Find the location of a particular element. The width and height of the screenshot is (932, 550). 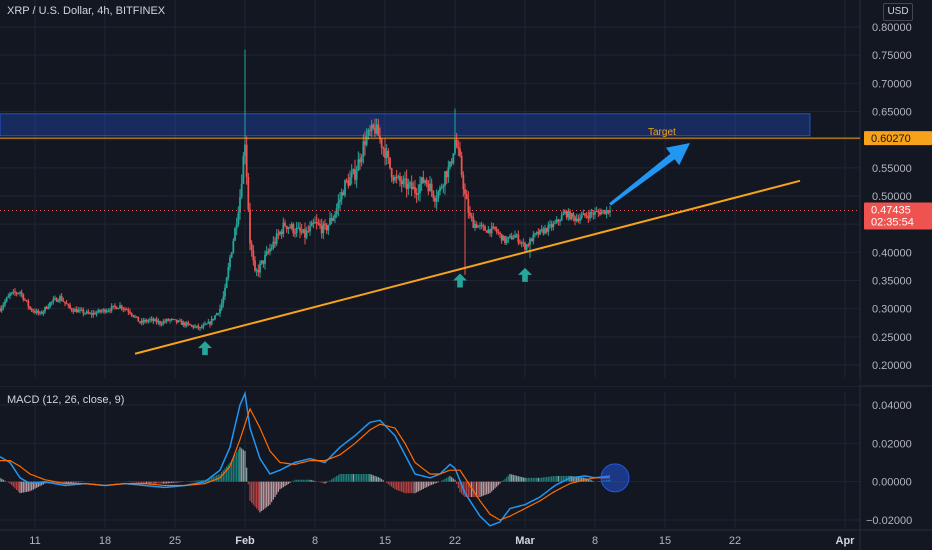

macd-title: MACD (12, 26, close, 9) is located at coordinates (66, 400).